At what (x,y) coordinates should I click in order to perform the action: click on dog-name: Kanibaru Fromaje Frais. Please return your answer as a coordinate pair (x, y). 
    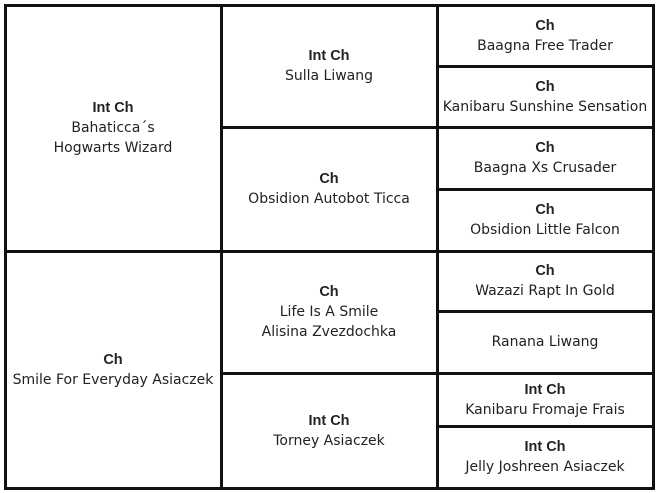
    Looking at the image, I should click on (545, 409).